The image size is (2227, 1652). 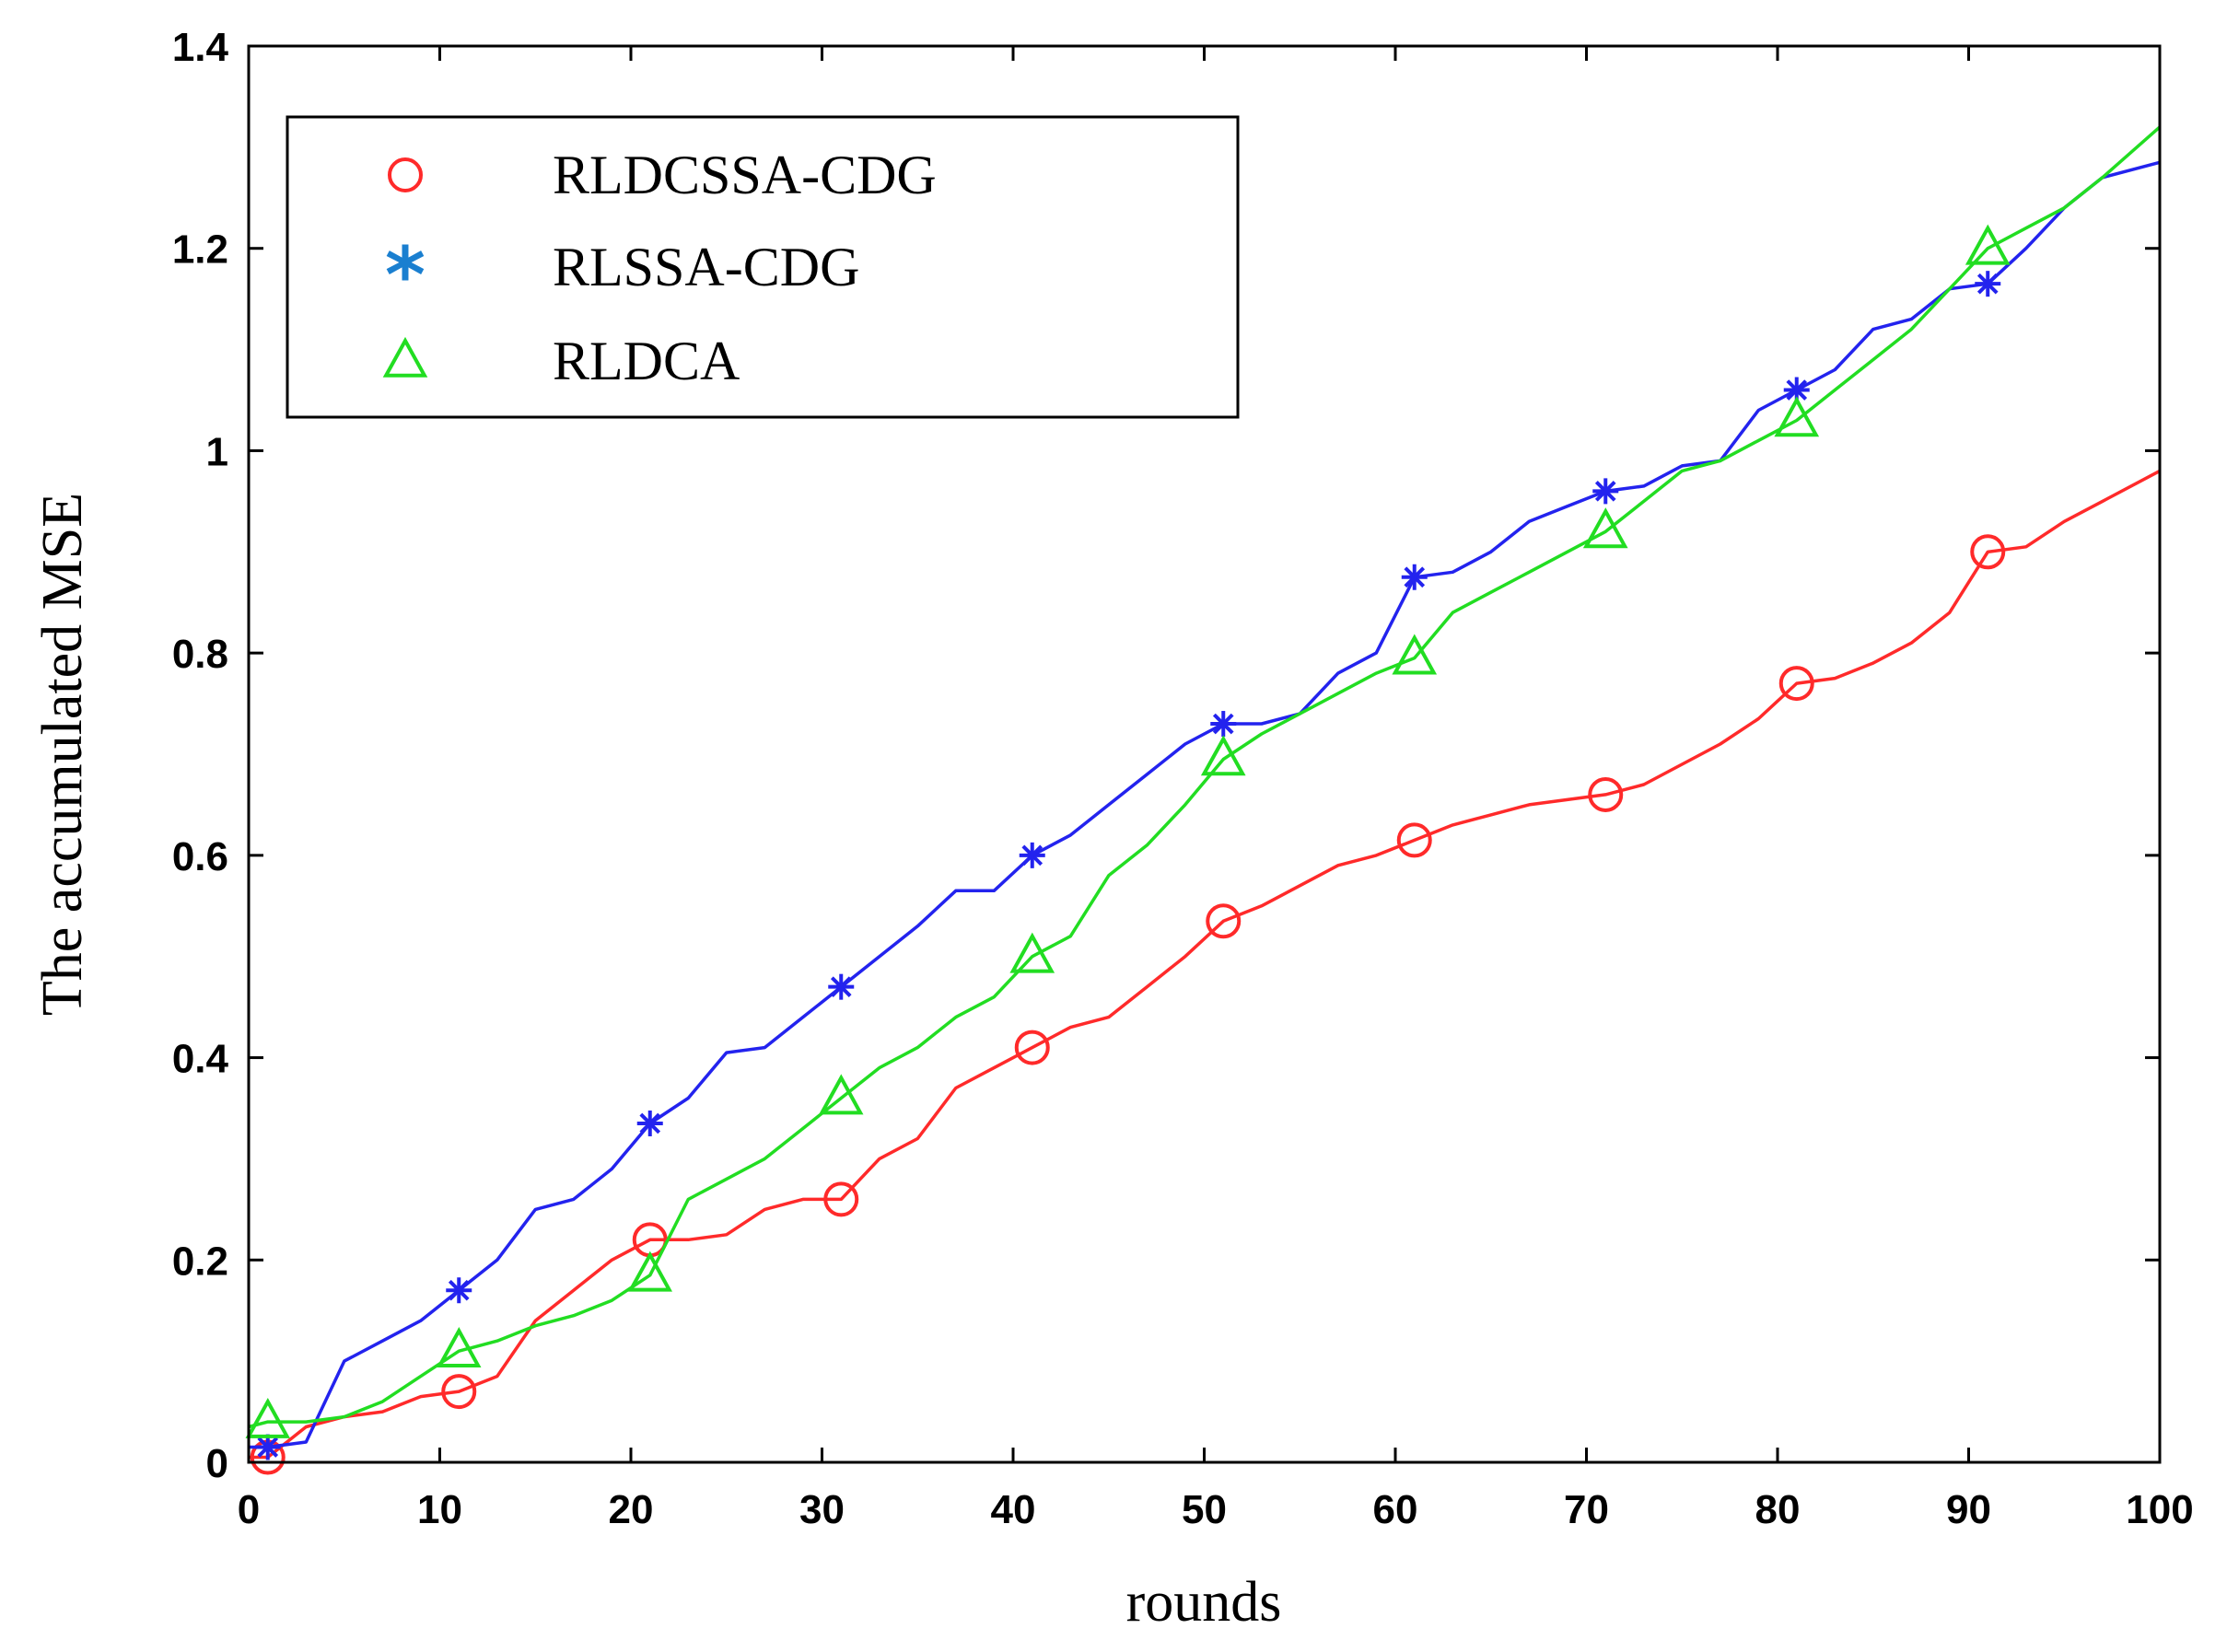 I want to click on legend-label: RLSSA-CDG, so click(x=706, y=267).